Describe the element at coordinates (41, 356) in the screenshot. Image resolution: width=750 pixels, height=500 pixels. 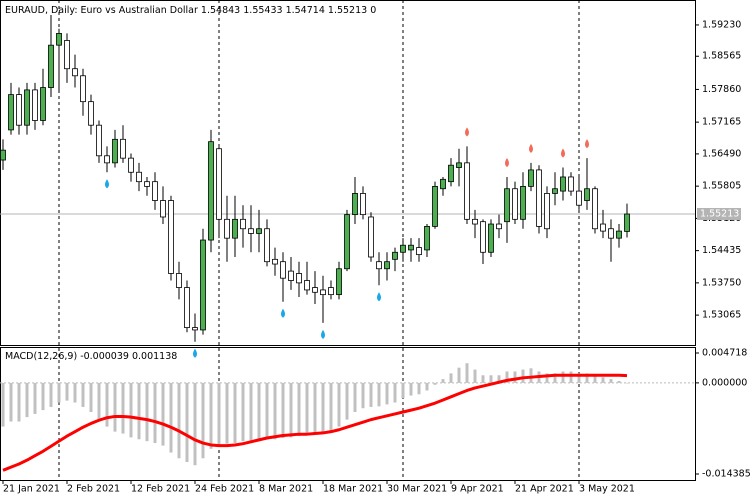
I see `macd-title: MACD(12,26,9)` at that location.